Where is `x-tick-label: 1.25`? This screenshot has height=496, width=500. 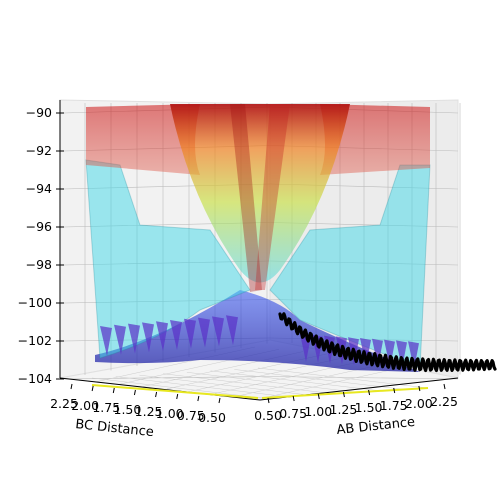 x-tick-label: 1.25 is located at coordinates (344, 409).